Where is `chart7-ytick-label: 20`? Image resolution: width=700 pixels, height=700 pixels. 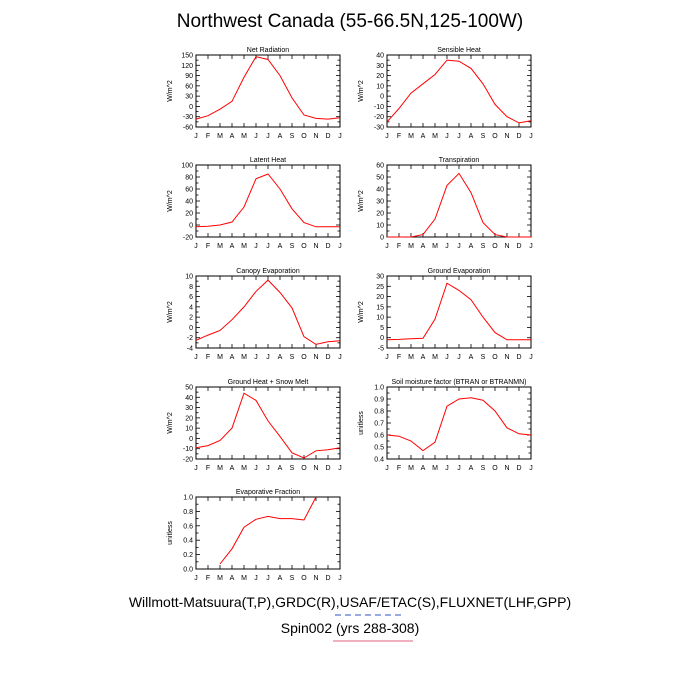 chart7-ytick-label: 20 is located at coordinates (189, 418).